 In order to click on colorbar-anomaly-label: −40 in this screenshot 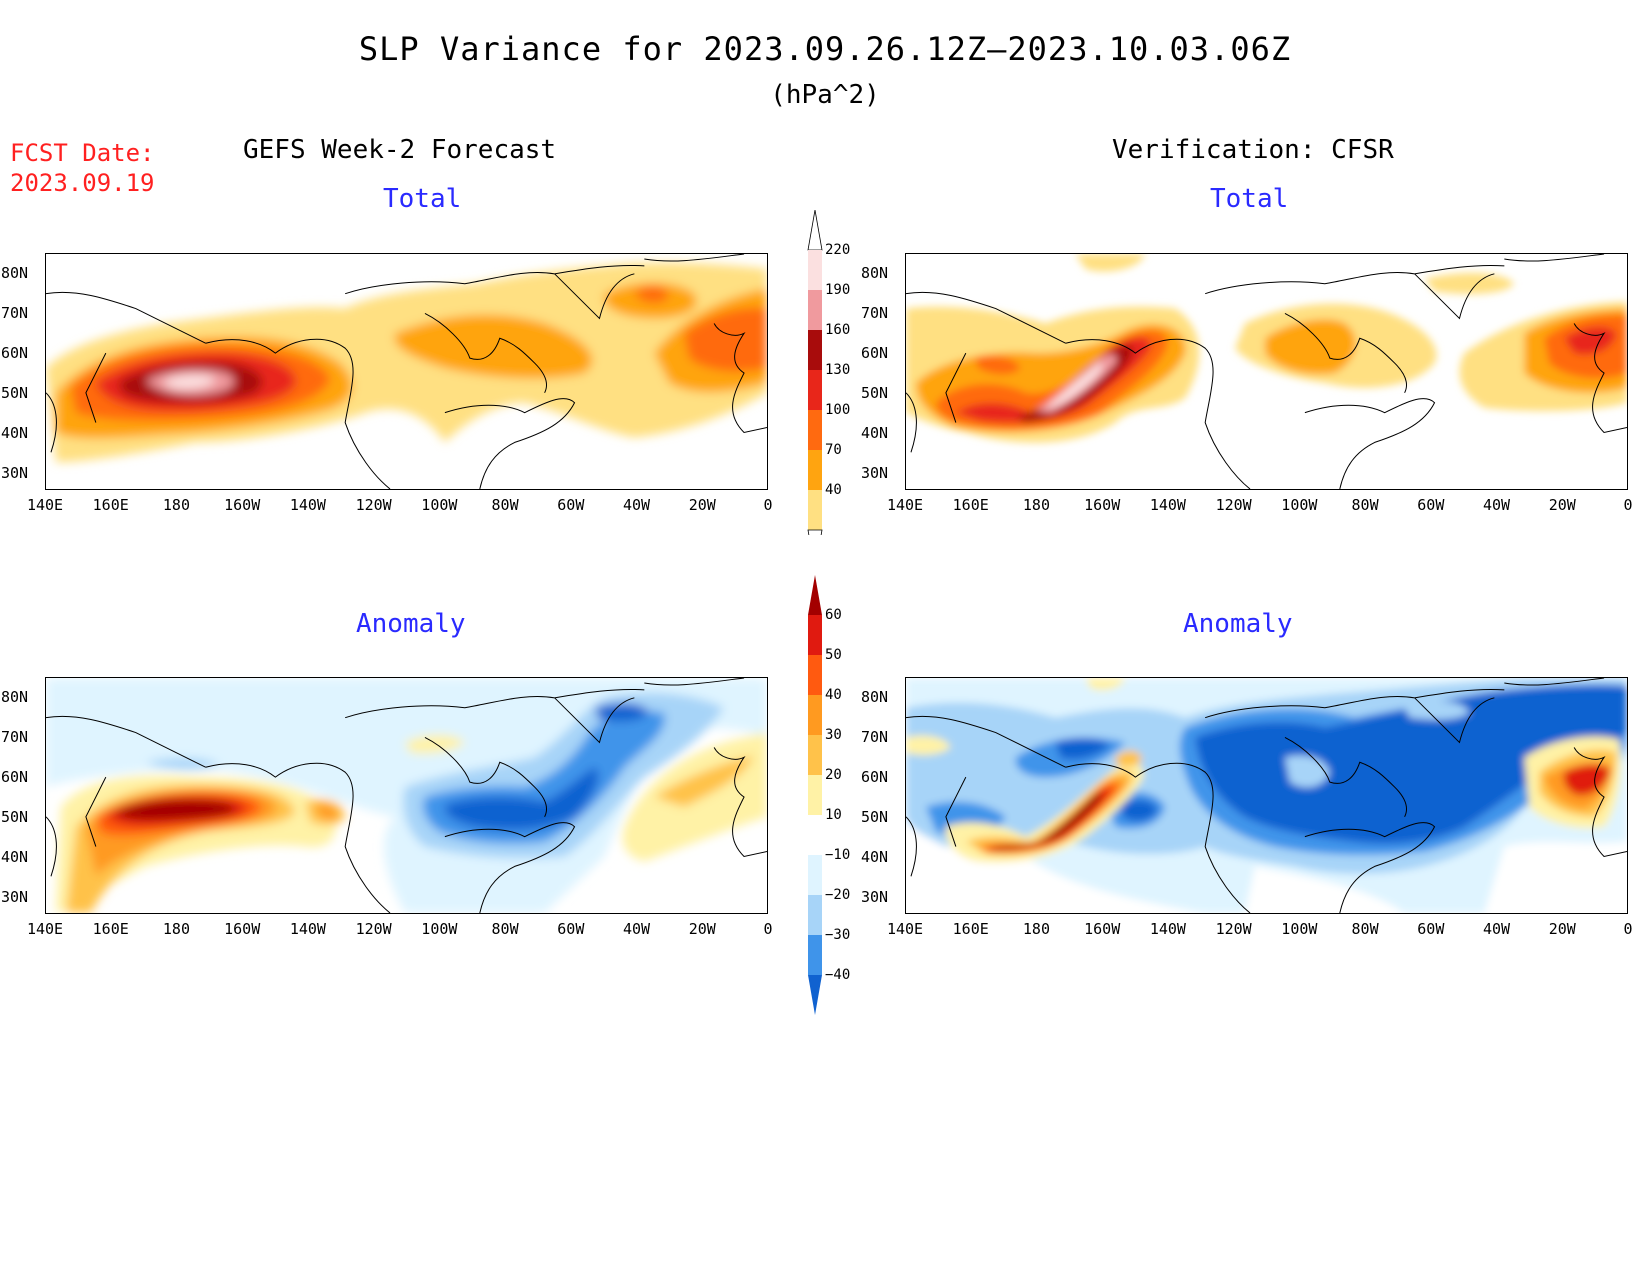, I will do `click(838, 975)`.